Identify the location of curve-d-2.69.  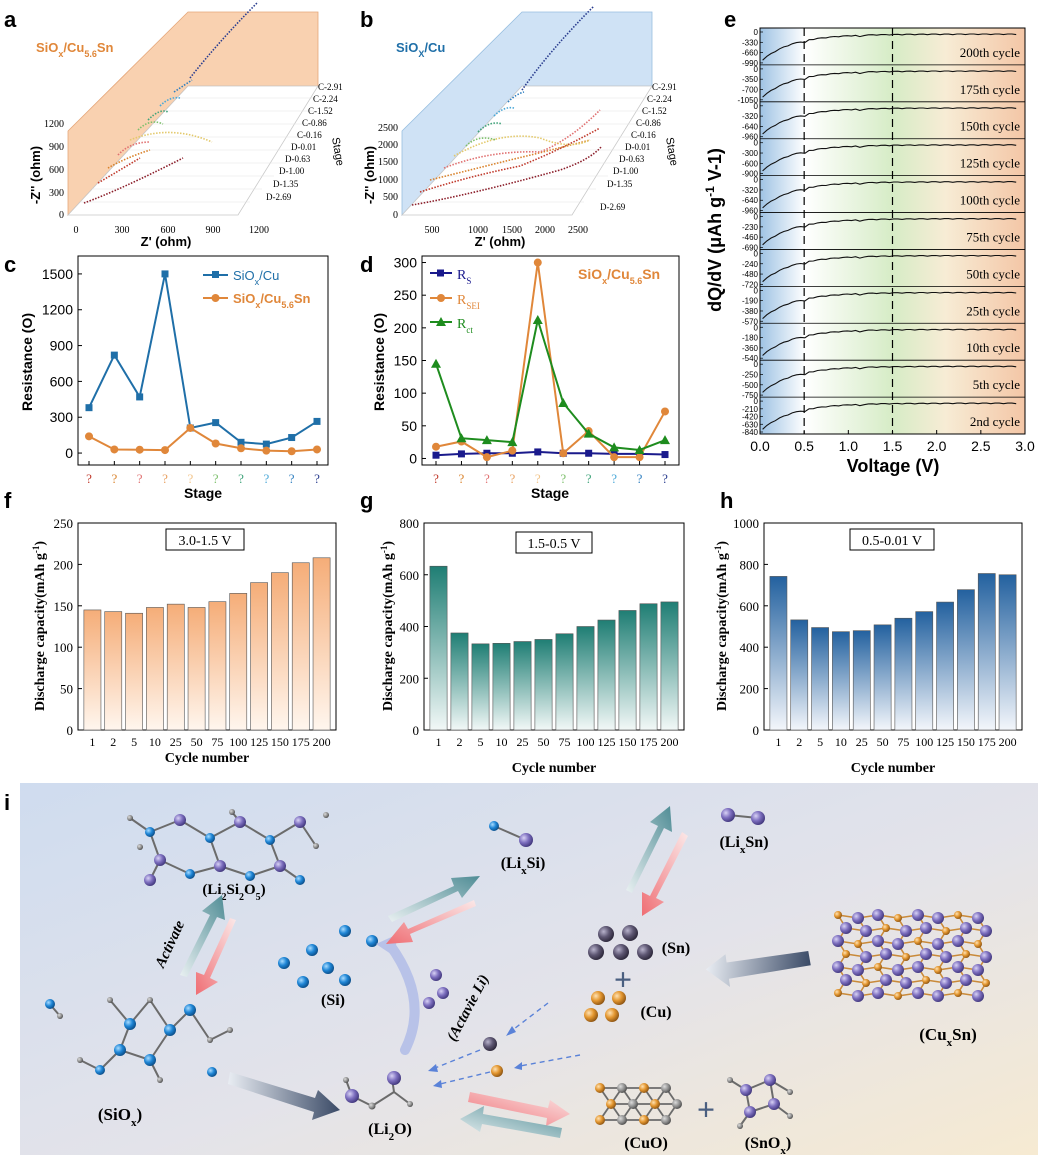
(507, 175).